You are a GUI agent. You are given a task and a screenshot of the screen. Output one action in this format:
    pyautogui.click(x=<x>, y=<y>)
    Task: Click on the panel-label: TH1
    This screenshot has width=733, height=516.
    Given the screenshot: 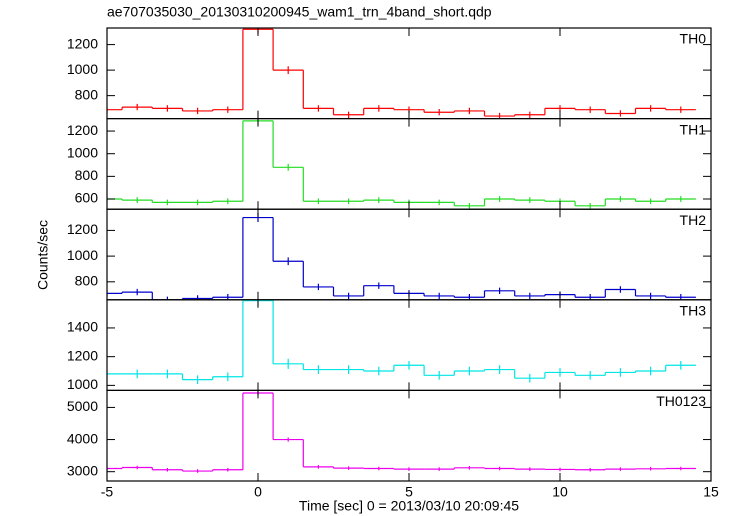 What is the action you would take?
    pyautogui.click(x=693, y=129)
    